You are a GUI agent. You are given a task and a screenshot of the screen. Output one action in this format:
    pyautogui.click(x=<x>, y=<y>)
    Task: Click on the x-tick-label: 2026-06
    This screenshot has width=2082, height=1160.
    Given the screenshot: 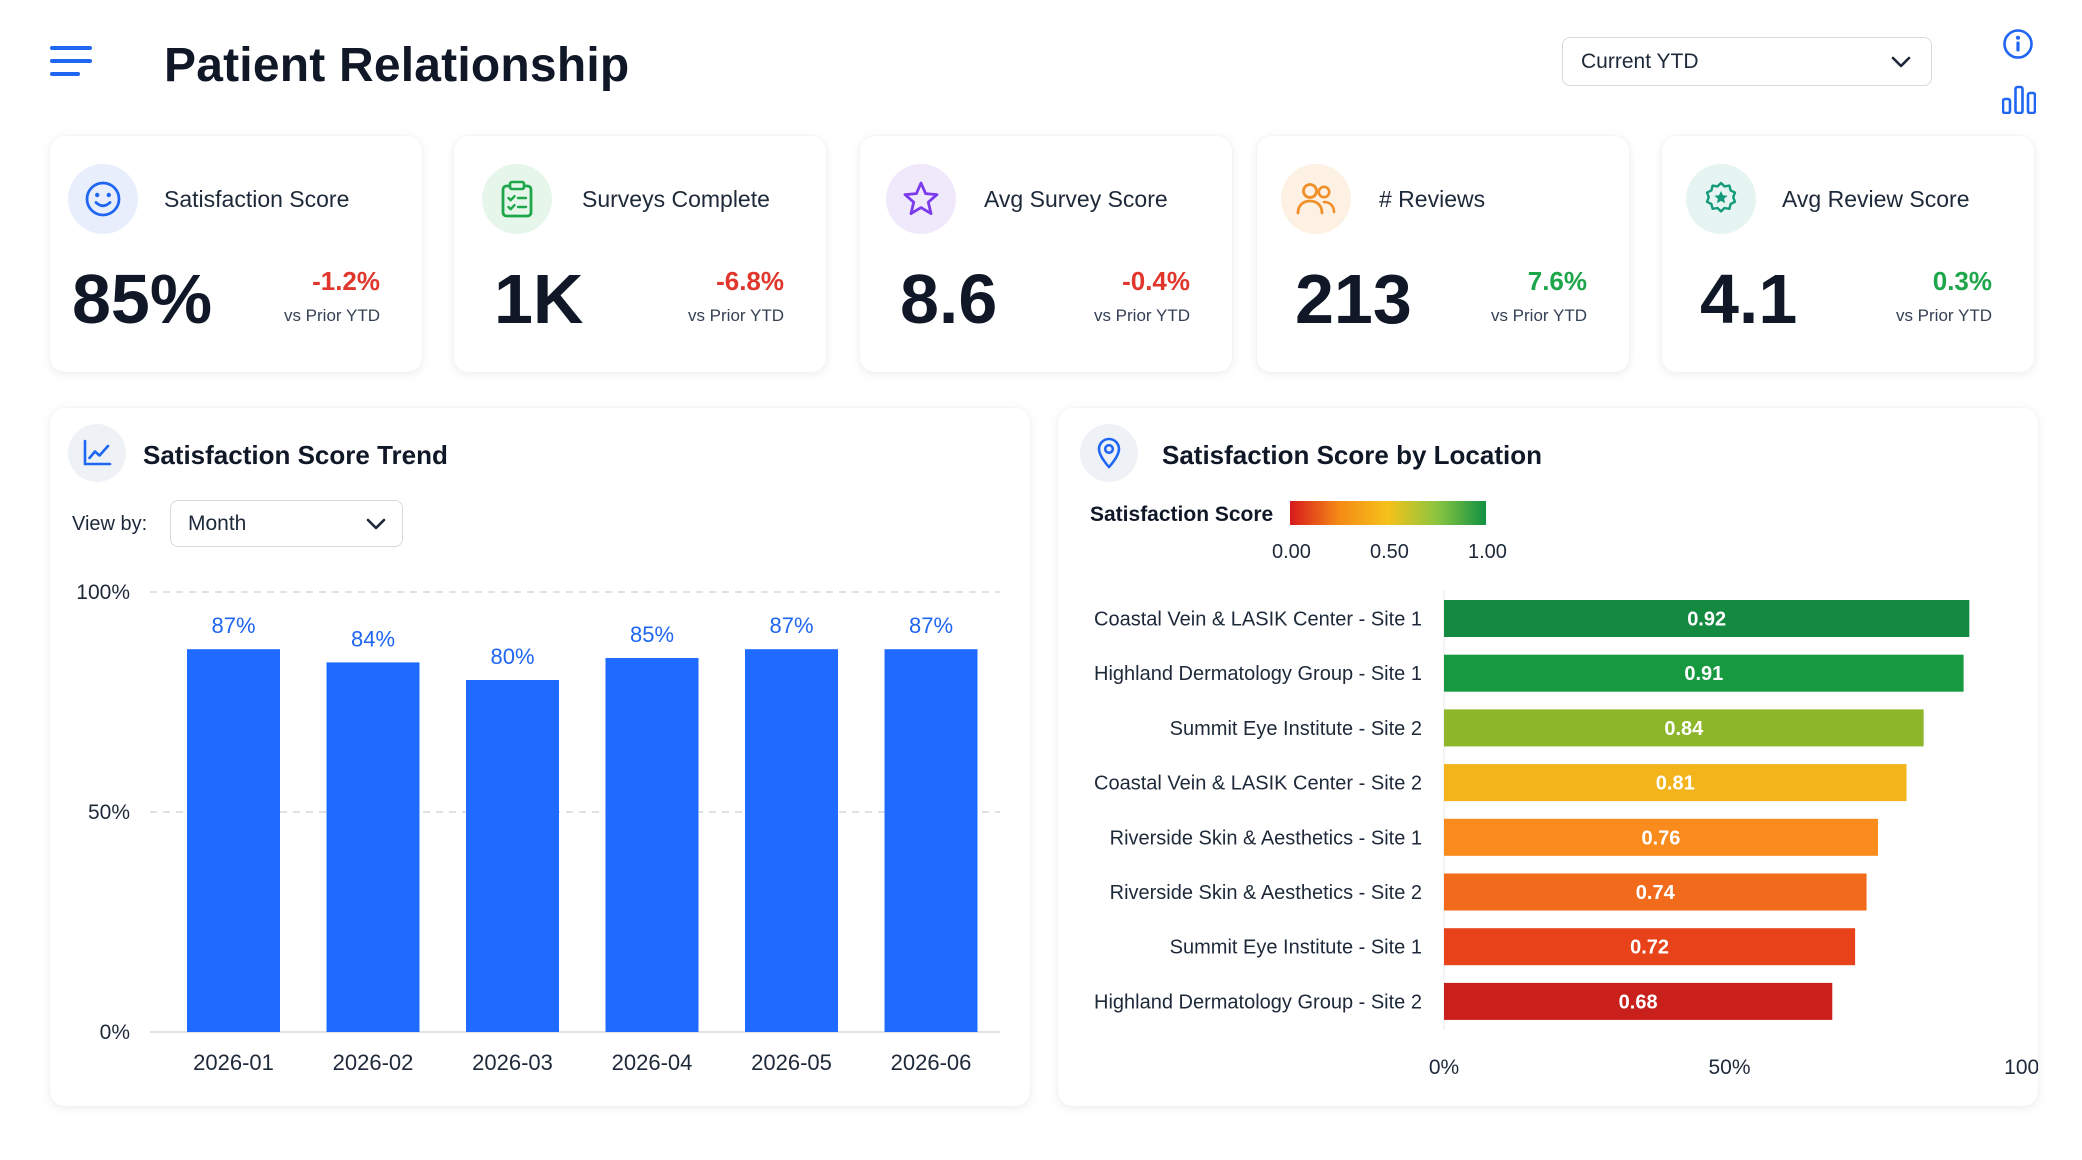 What is the action you would take?
    pyautogui.click(x=931, y=1062)
    